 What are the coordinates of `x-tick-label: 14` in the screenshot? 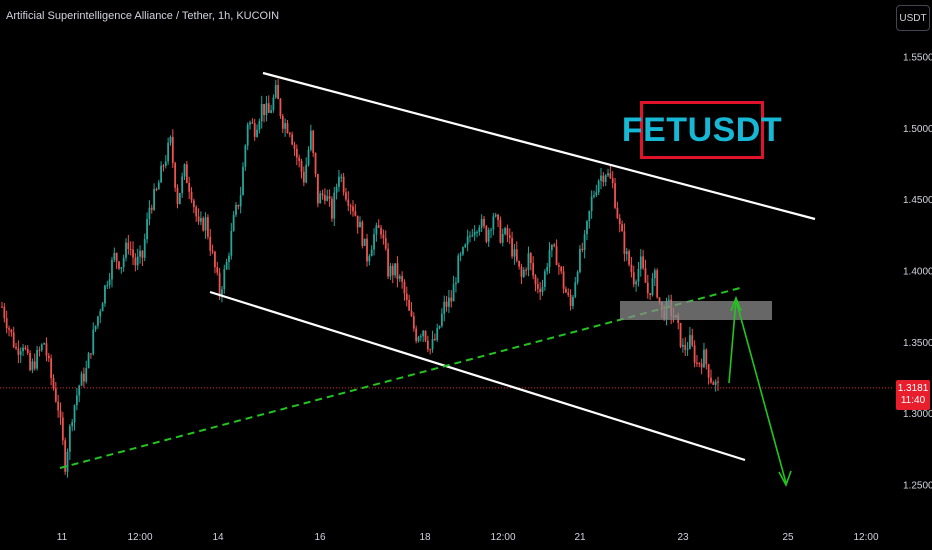 It's located at (218, 537).